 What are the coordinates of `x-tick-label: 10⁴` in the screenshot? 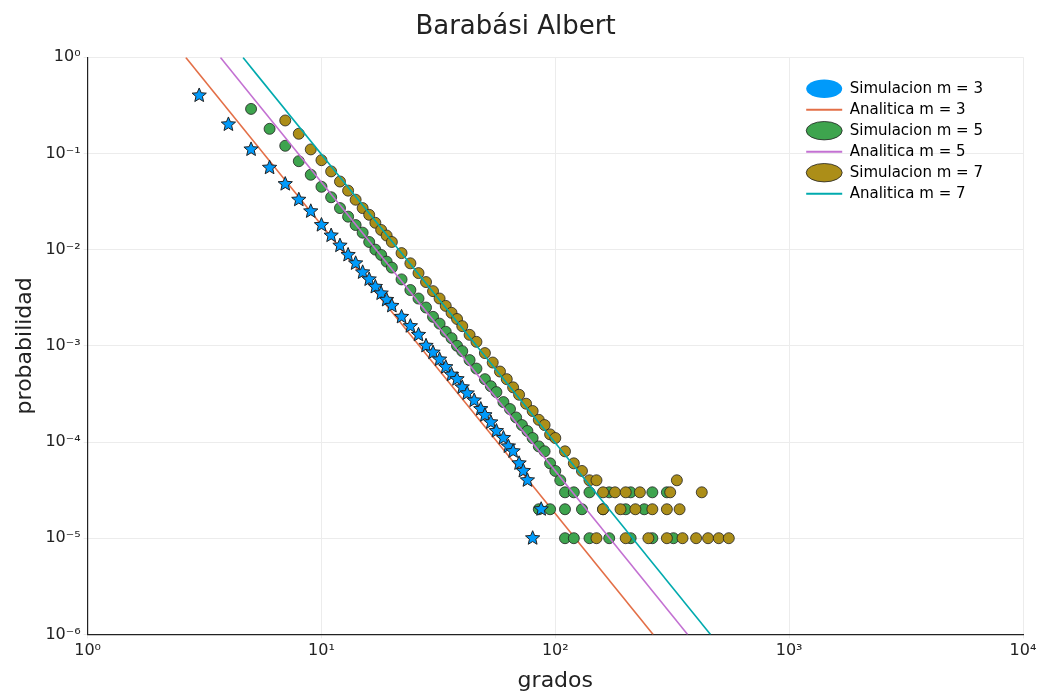 It's located at (1023, 650).